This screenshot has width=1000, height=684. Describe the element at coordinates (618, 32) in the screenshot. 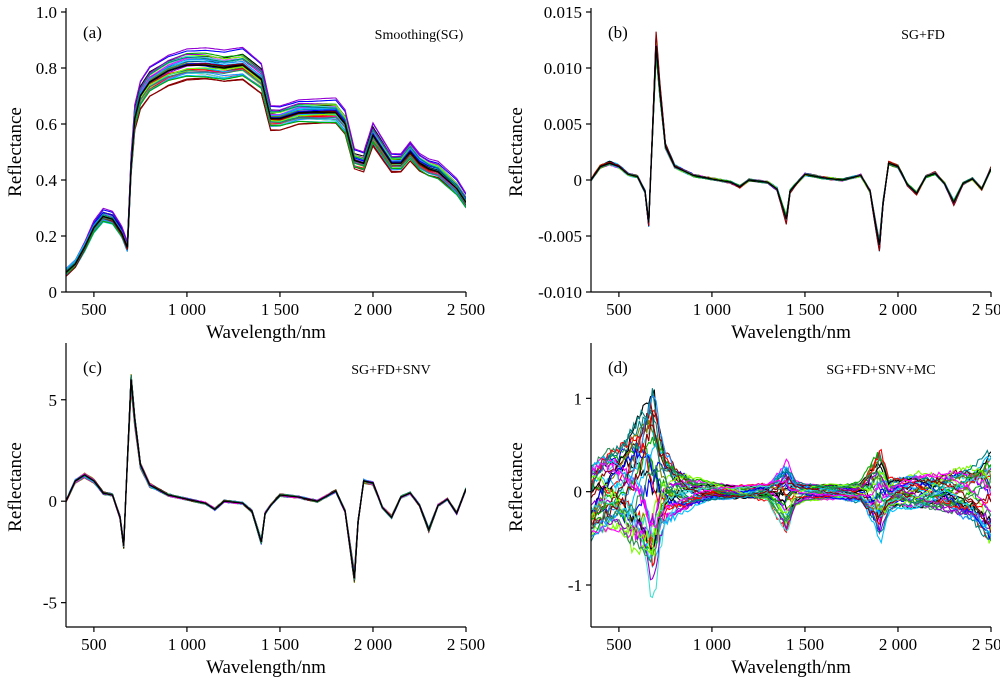

I see `panel-label: (b)` at that location.